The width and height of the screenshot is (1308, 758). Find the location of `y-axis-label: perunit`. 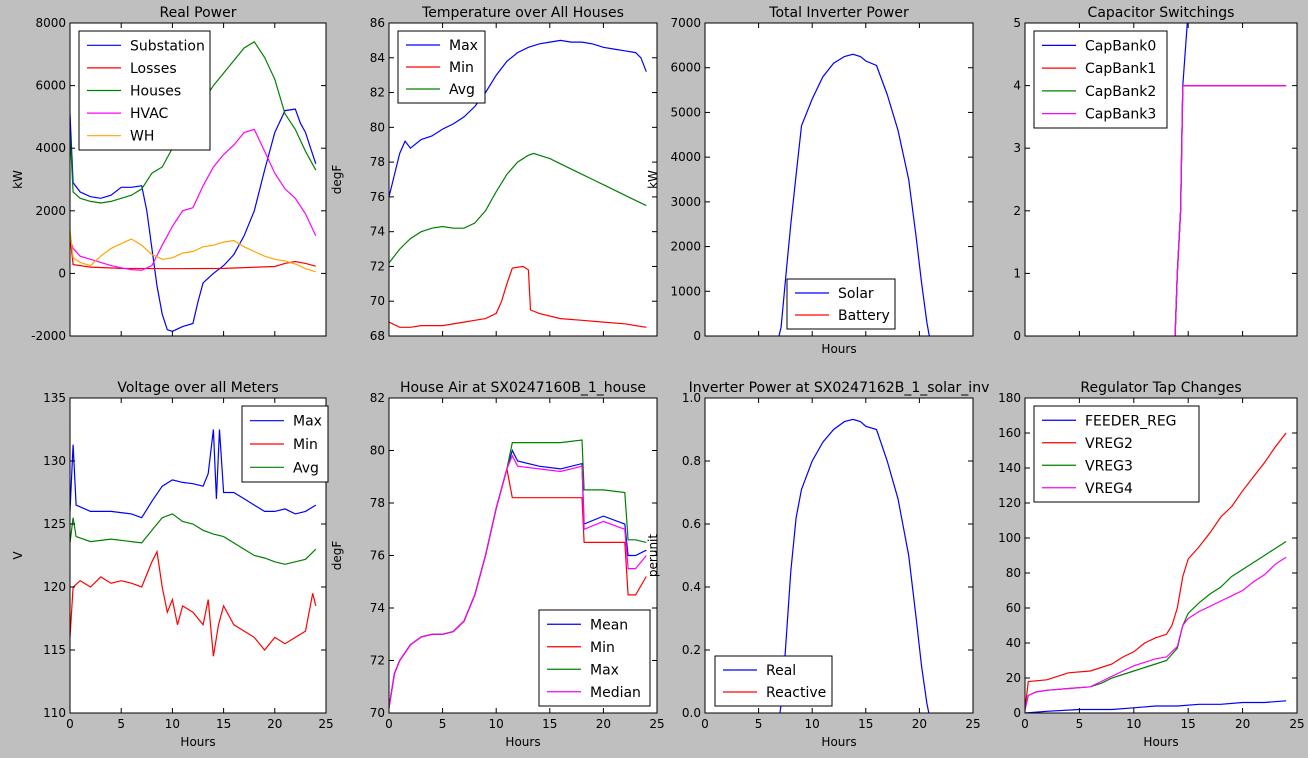

y-axis-label: perunit is located at coordinates (653, 555).